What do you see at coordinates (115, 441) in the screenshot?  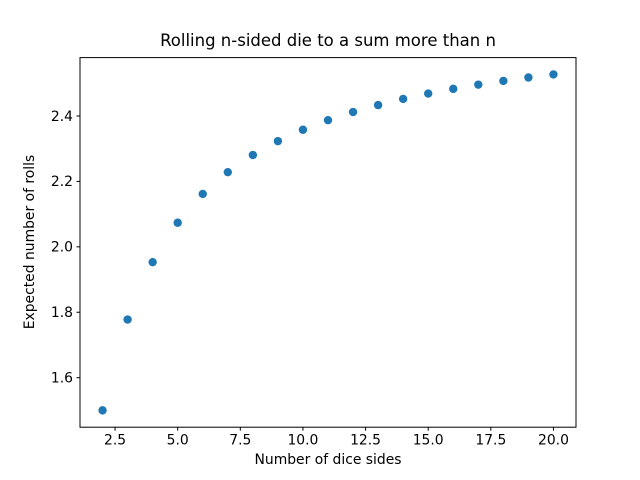 I see `x-tick-label: 2.5` at bounding box center [115, 441].